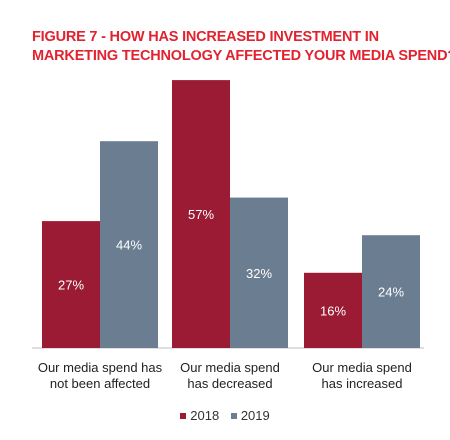 The image size is (450, 440). Describe the element at coordinates (230, 367) in the screenshot. I see `category-label-2-line-1: Our media spend` at that location.